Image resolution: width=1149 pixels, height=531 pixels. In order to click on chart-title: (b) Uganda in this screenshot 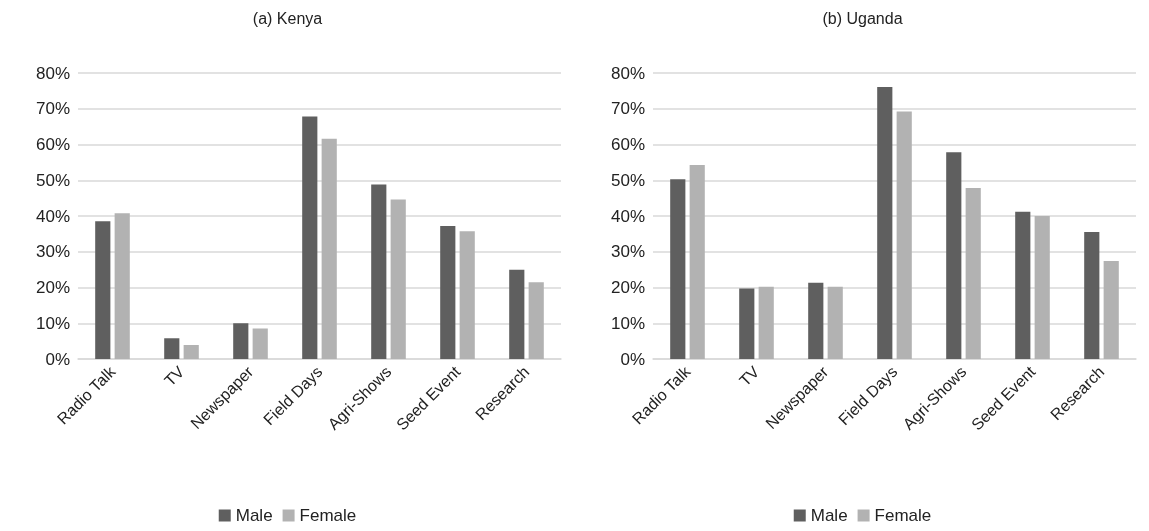, I will do `click(862, 18)`.